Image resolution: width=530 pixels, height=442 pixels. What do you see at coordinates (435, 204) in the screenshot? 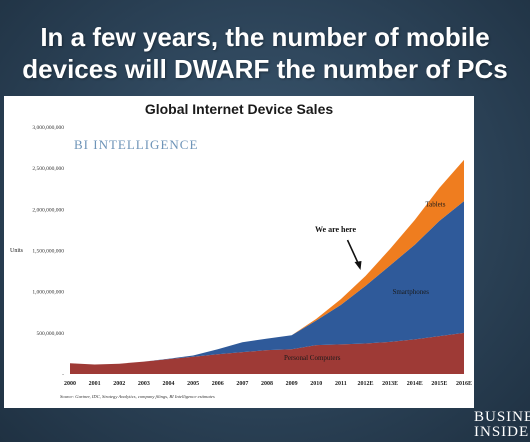
I see `series-label: Tablets` at bounding box center [435, 204].